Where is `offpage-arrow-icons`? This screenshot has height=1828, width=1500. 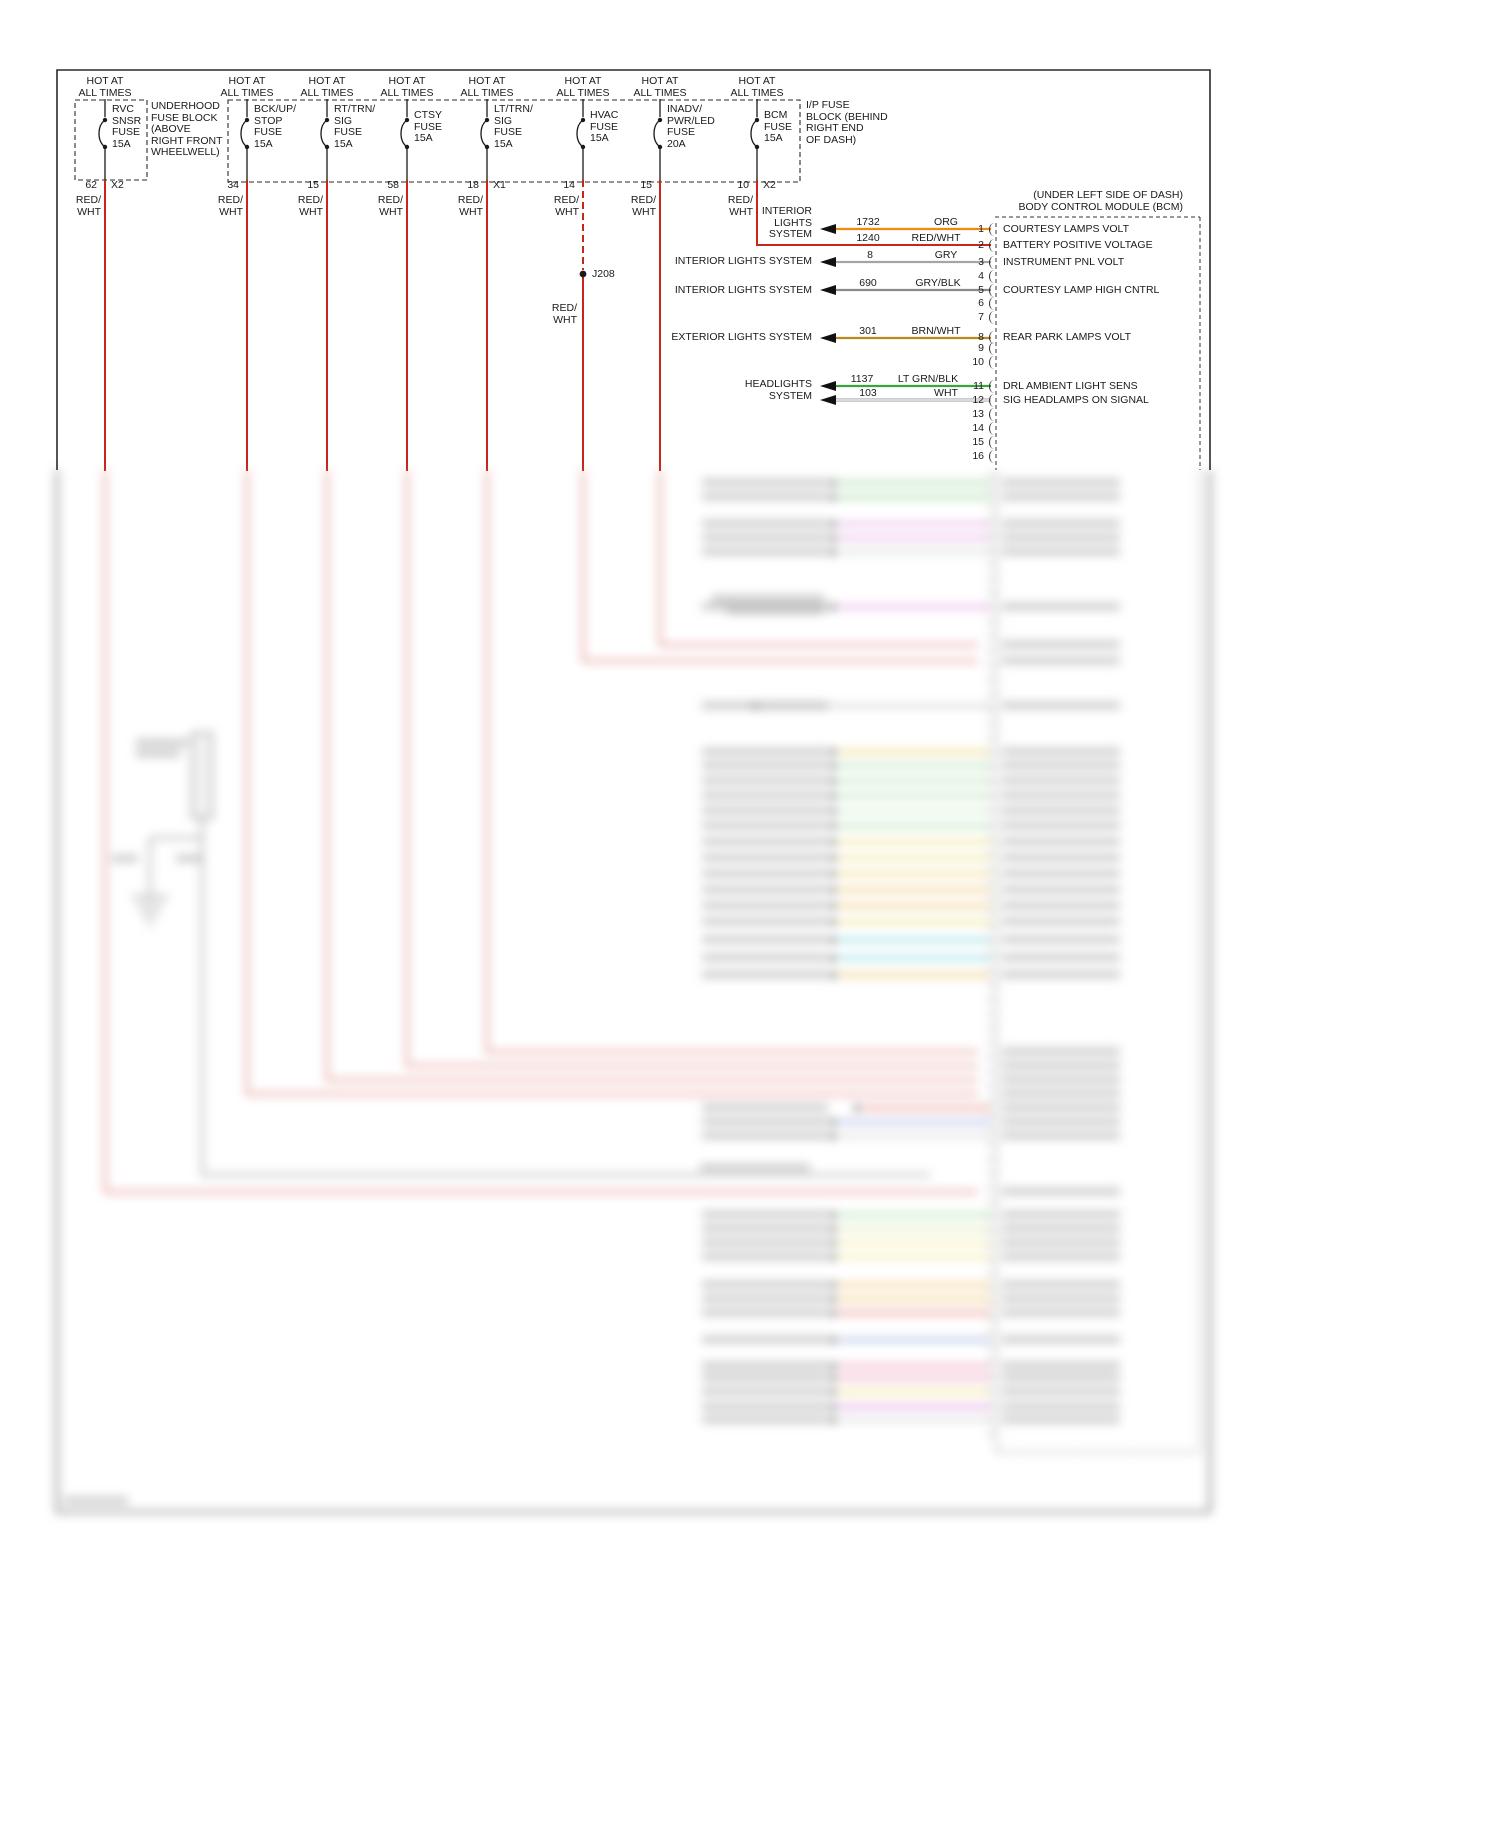 offpage-arrow-icons is located at coordinates (828, 314).